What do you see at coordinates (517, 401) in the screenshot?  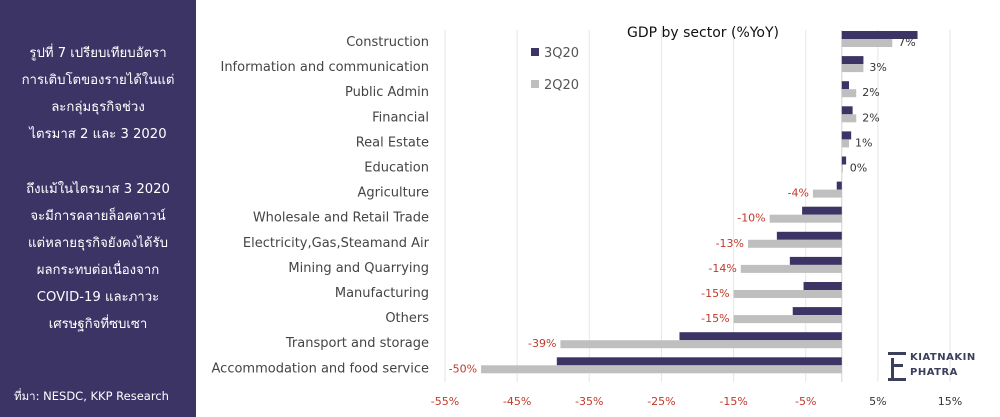 I see `x-tick-label: -45%` at bounding box center [517, 401].